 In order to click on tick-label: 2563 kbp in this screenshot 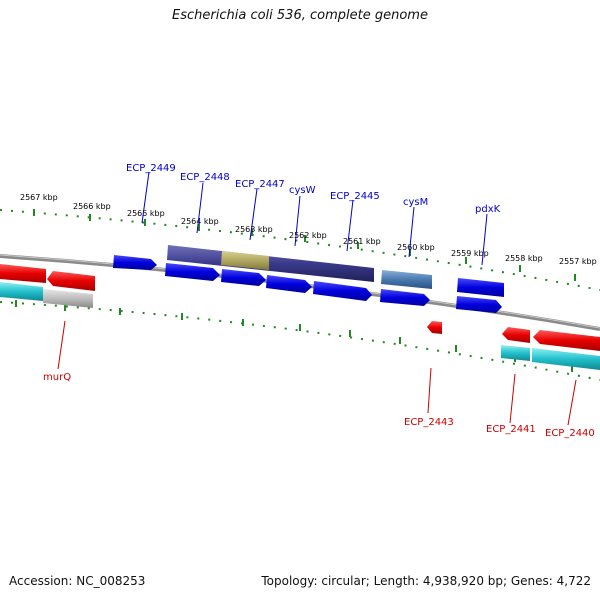, I will do `click(254, 229)`.